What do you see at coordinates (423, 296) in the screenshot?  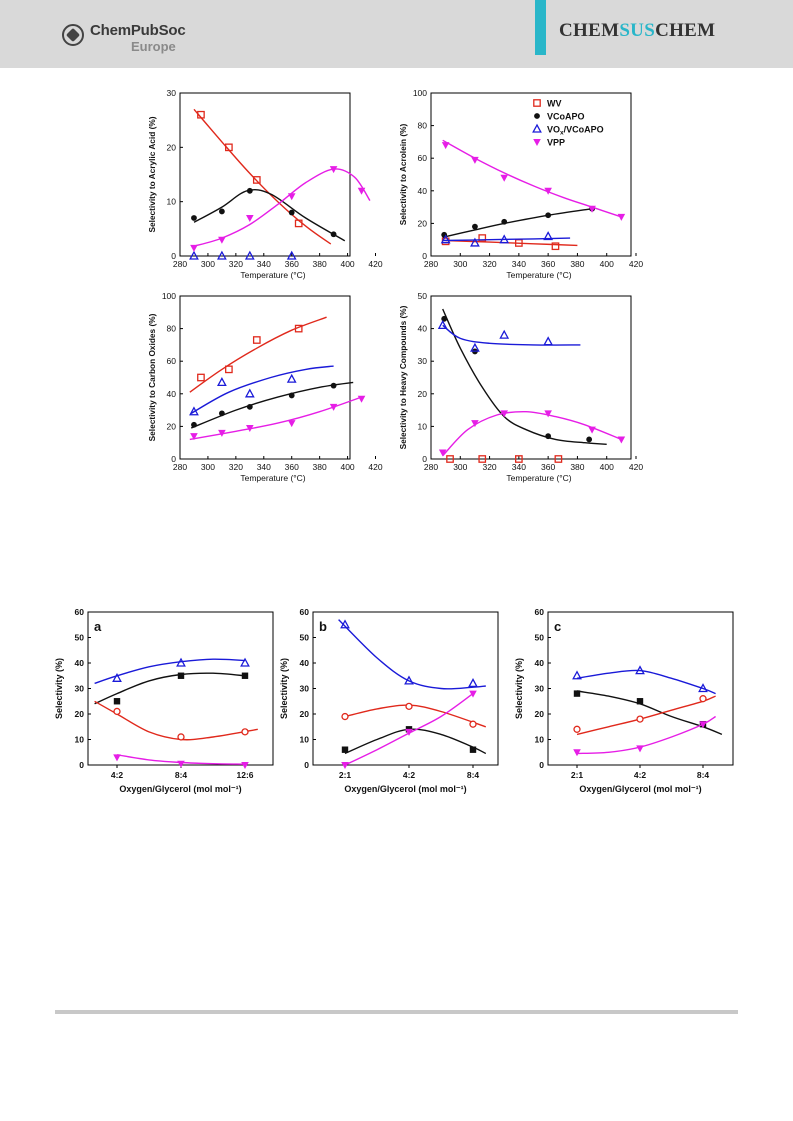 I see `y-tick-label: 50` at bounding box center [423, 296].